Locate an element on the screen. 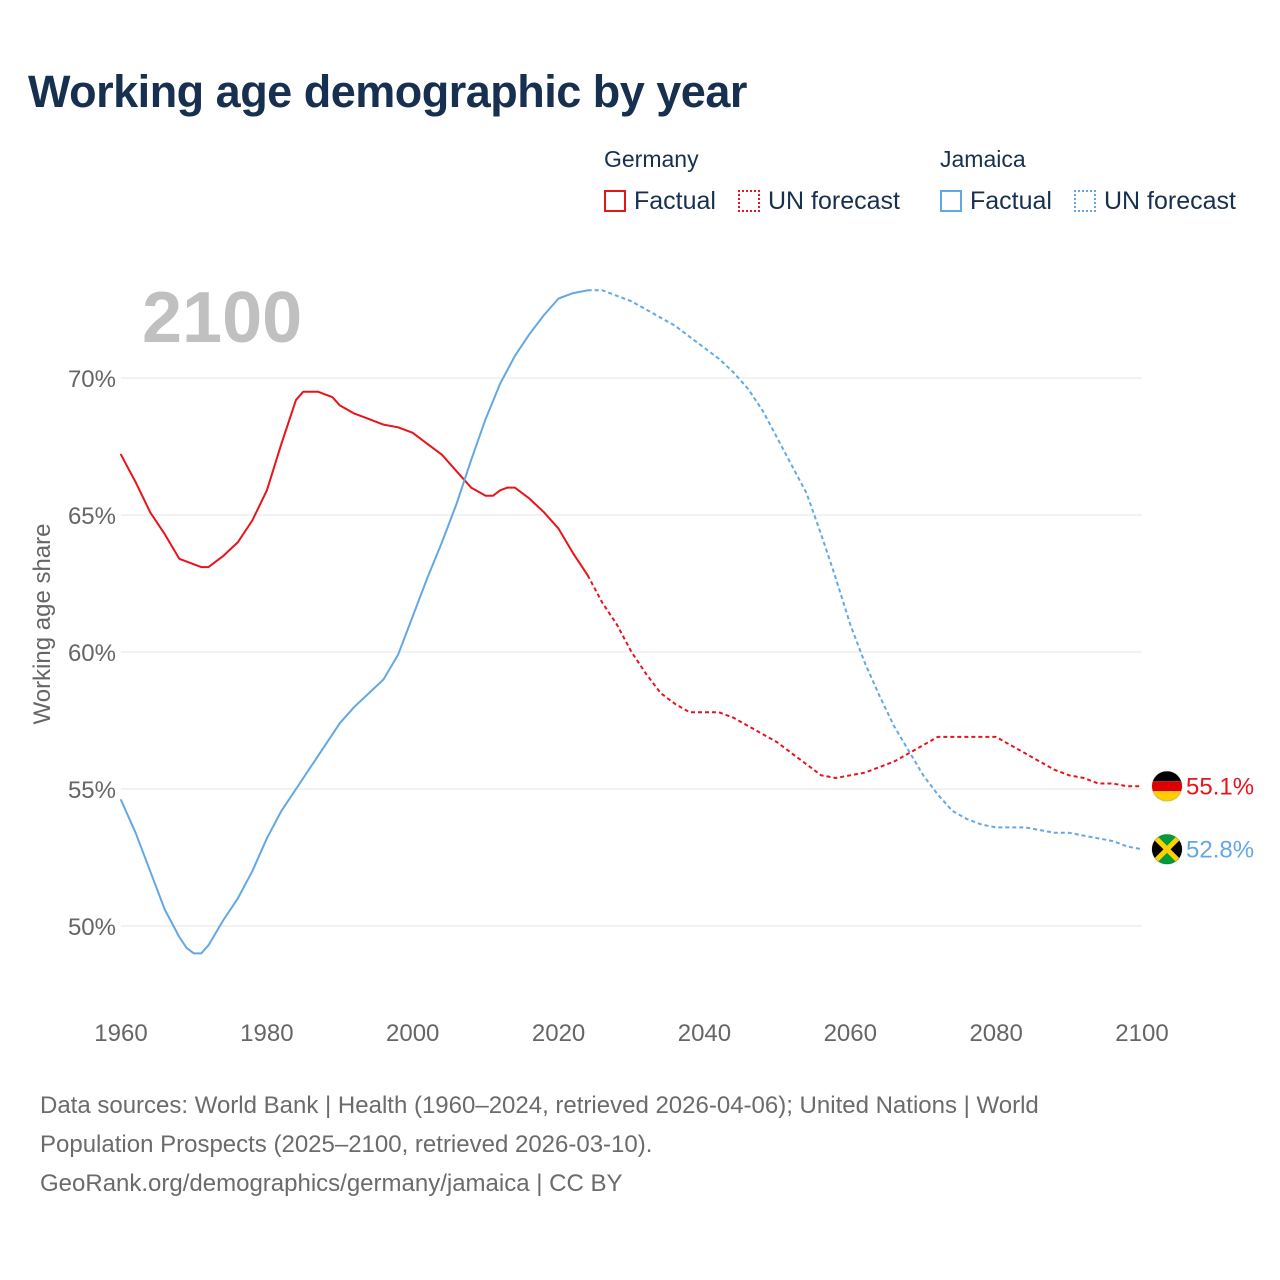 The width and height of the screenshot is (1280, 1280). legend-germany-factual: Factual is located at coordinates (660, 201).